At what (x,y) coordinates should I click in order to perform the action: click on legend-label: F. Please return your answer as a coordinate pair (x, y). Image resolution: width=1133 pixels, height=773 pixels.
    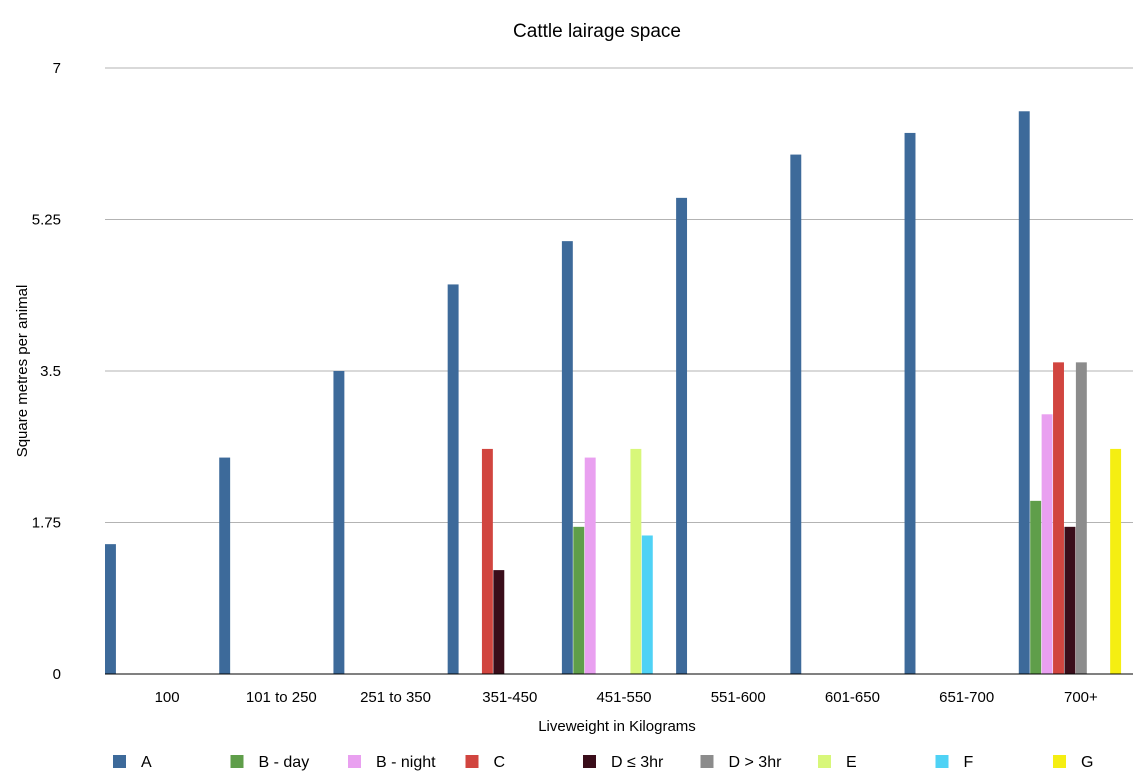
    Looking at the image, I should click on (969, 762).